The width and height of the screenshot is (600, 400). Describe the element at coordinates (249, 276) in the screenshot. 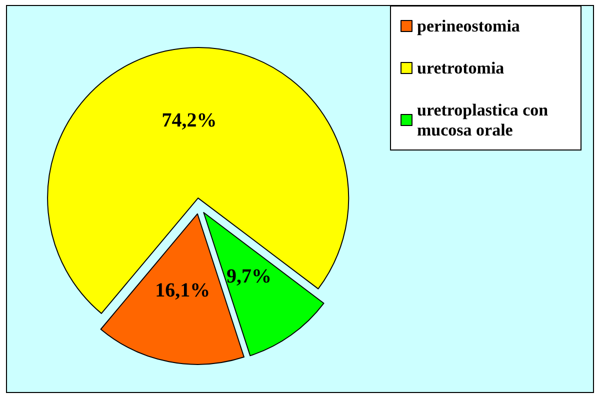

I see `data-label: 9,7%` at that location.